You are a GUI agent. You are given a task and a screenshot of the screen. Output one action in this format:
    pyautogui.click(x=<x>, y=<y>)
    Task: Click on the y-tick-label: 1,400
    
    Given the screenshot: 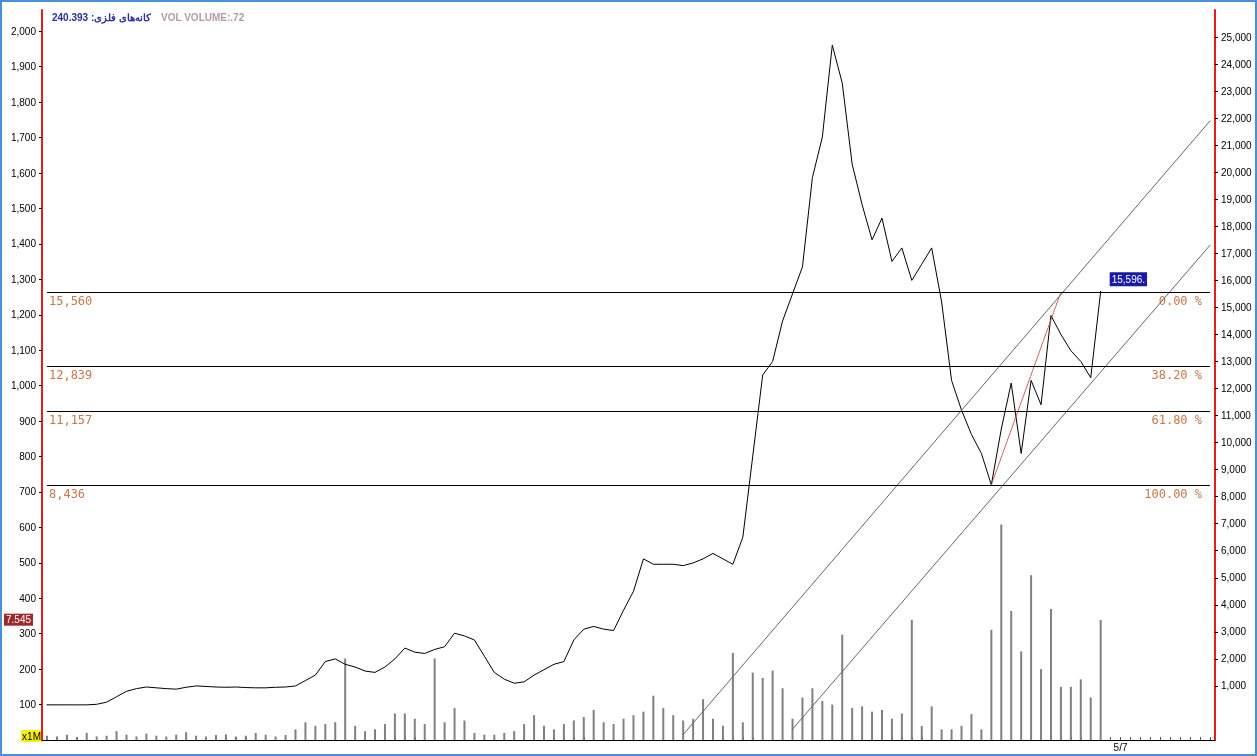 What is the action you would take?
    pyautogui.click(x=23, y=244)
    